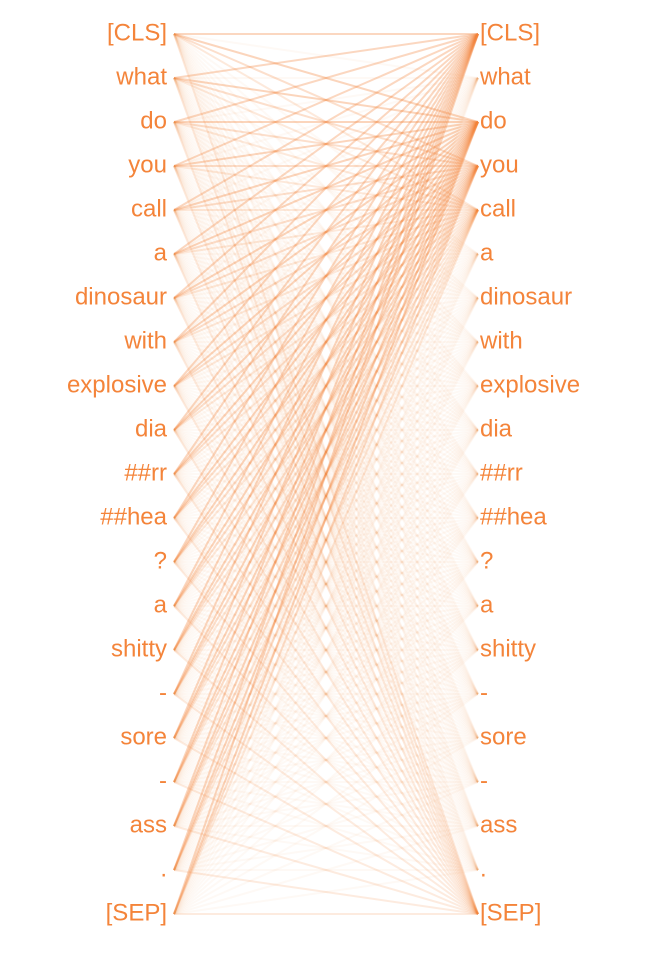 Image resolution: width=651 pixels, height=955 pixels. Describe the element at coordinates (498, 824) in the screenshot. I see `right-token-ass: ass` at that location.